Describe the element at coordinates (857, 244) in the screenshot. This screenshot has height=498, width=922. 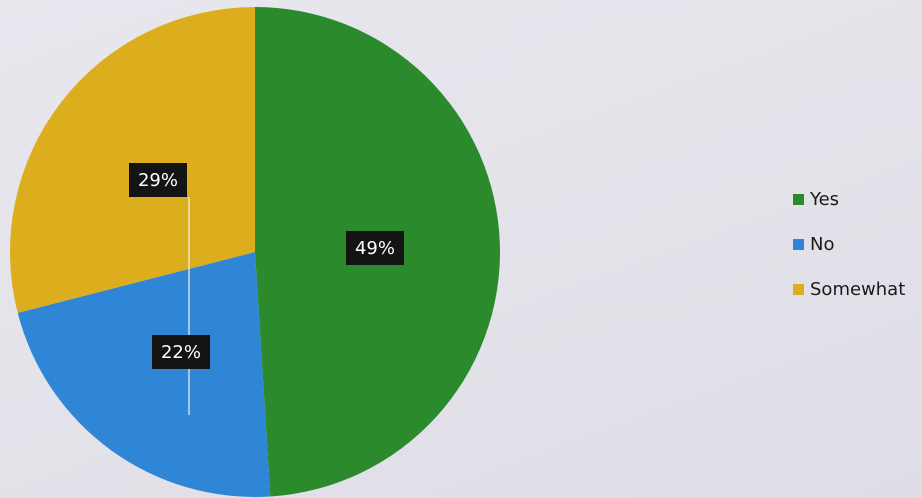
I see `legend-item-no: No` at that location.